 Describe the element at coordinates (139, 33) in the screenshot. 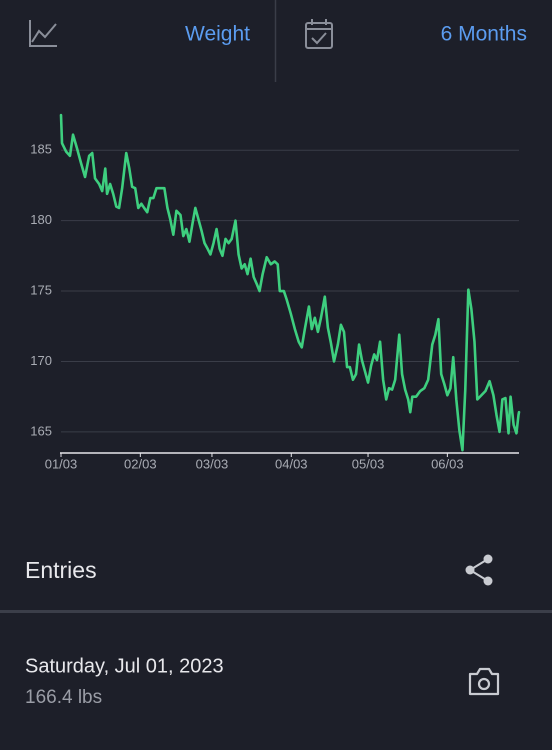

I see `metric-button: Weight` at that location.